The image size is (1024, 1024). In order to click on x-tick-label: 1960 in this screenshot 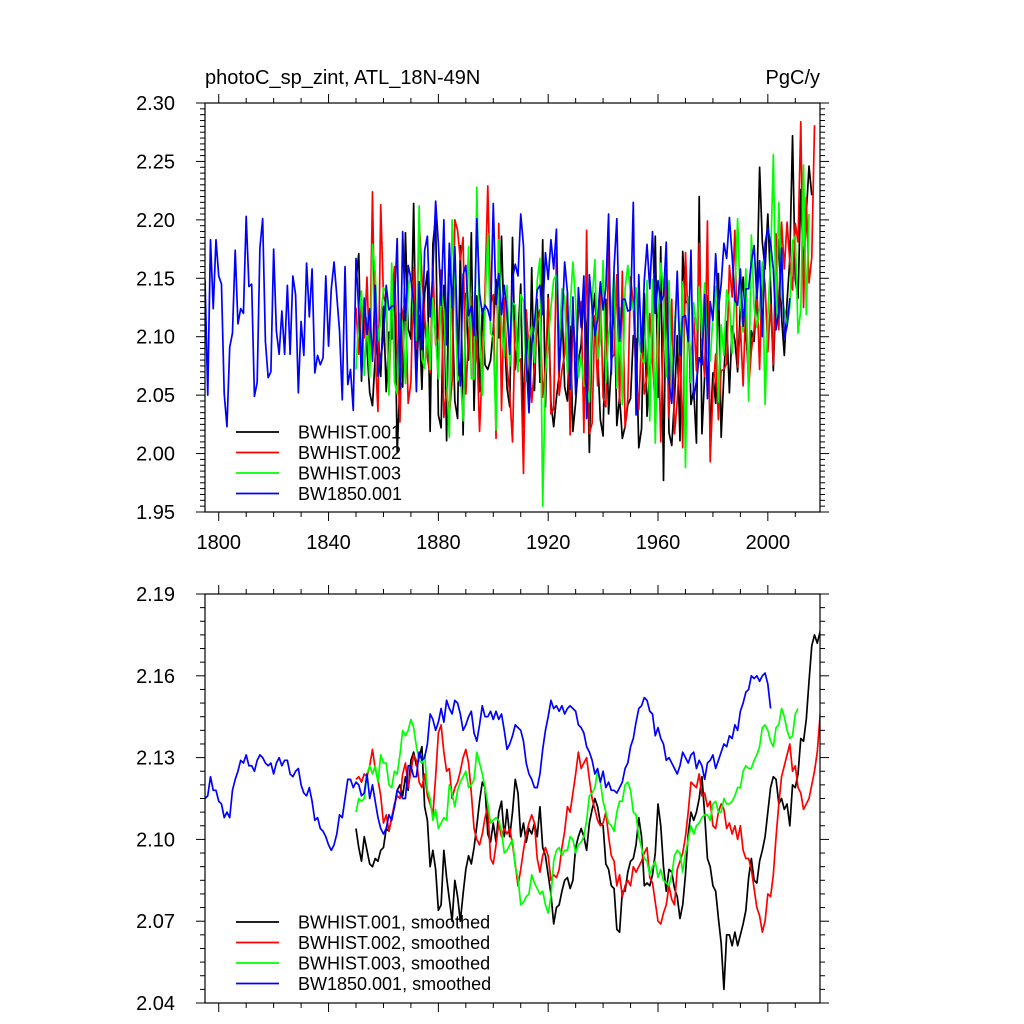, I will do `click(658, 543)`.